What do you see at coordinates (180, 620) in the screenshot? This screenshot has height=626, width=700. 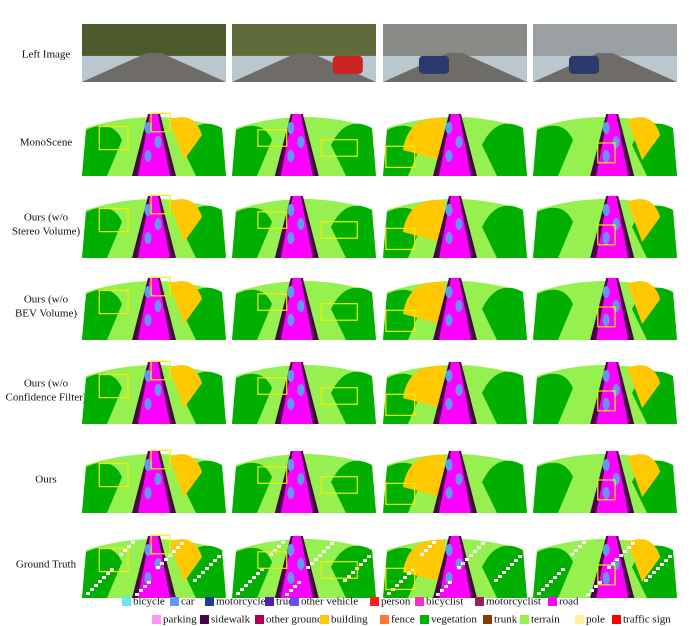 I see `legend-label: parking` at bounding box center [180, 620].